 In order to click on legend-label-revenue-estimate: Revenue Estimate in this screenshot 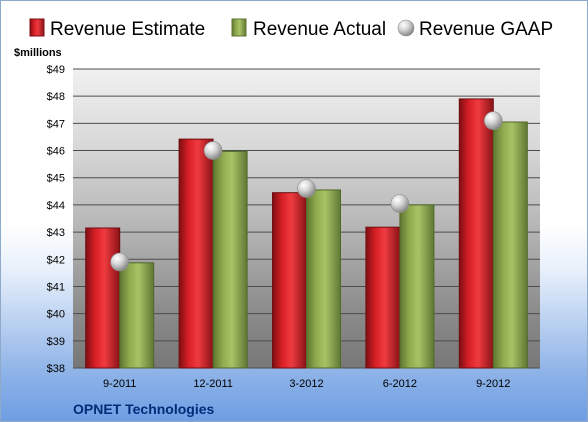, I will do `click(127, 29)`.